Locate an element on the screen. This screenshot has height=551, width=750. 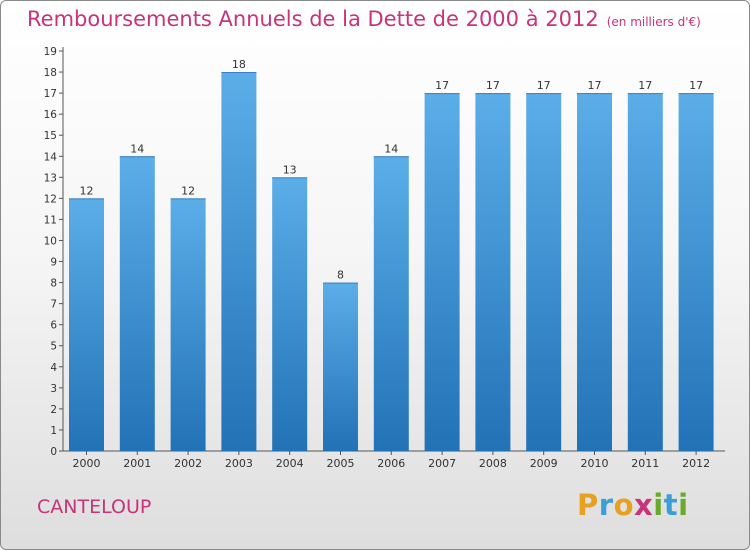
x-tick-label: 2011 is located at coordinates (645, 463).